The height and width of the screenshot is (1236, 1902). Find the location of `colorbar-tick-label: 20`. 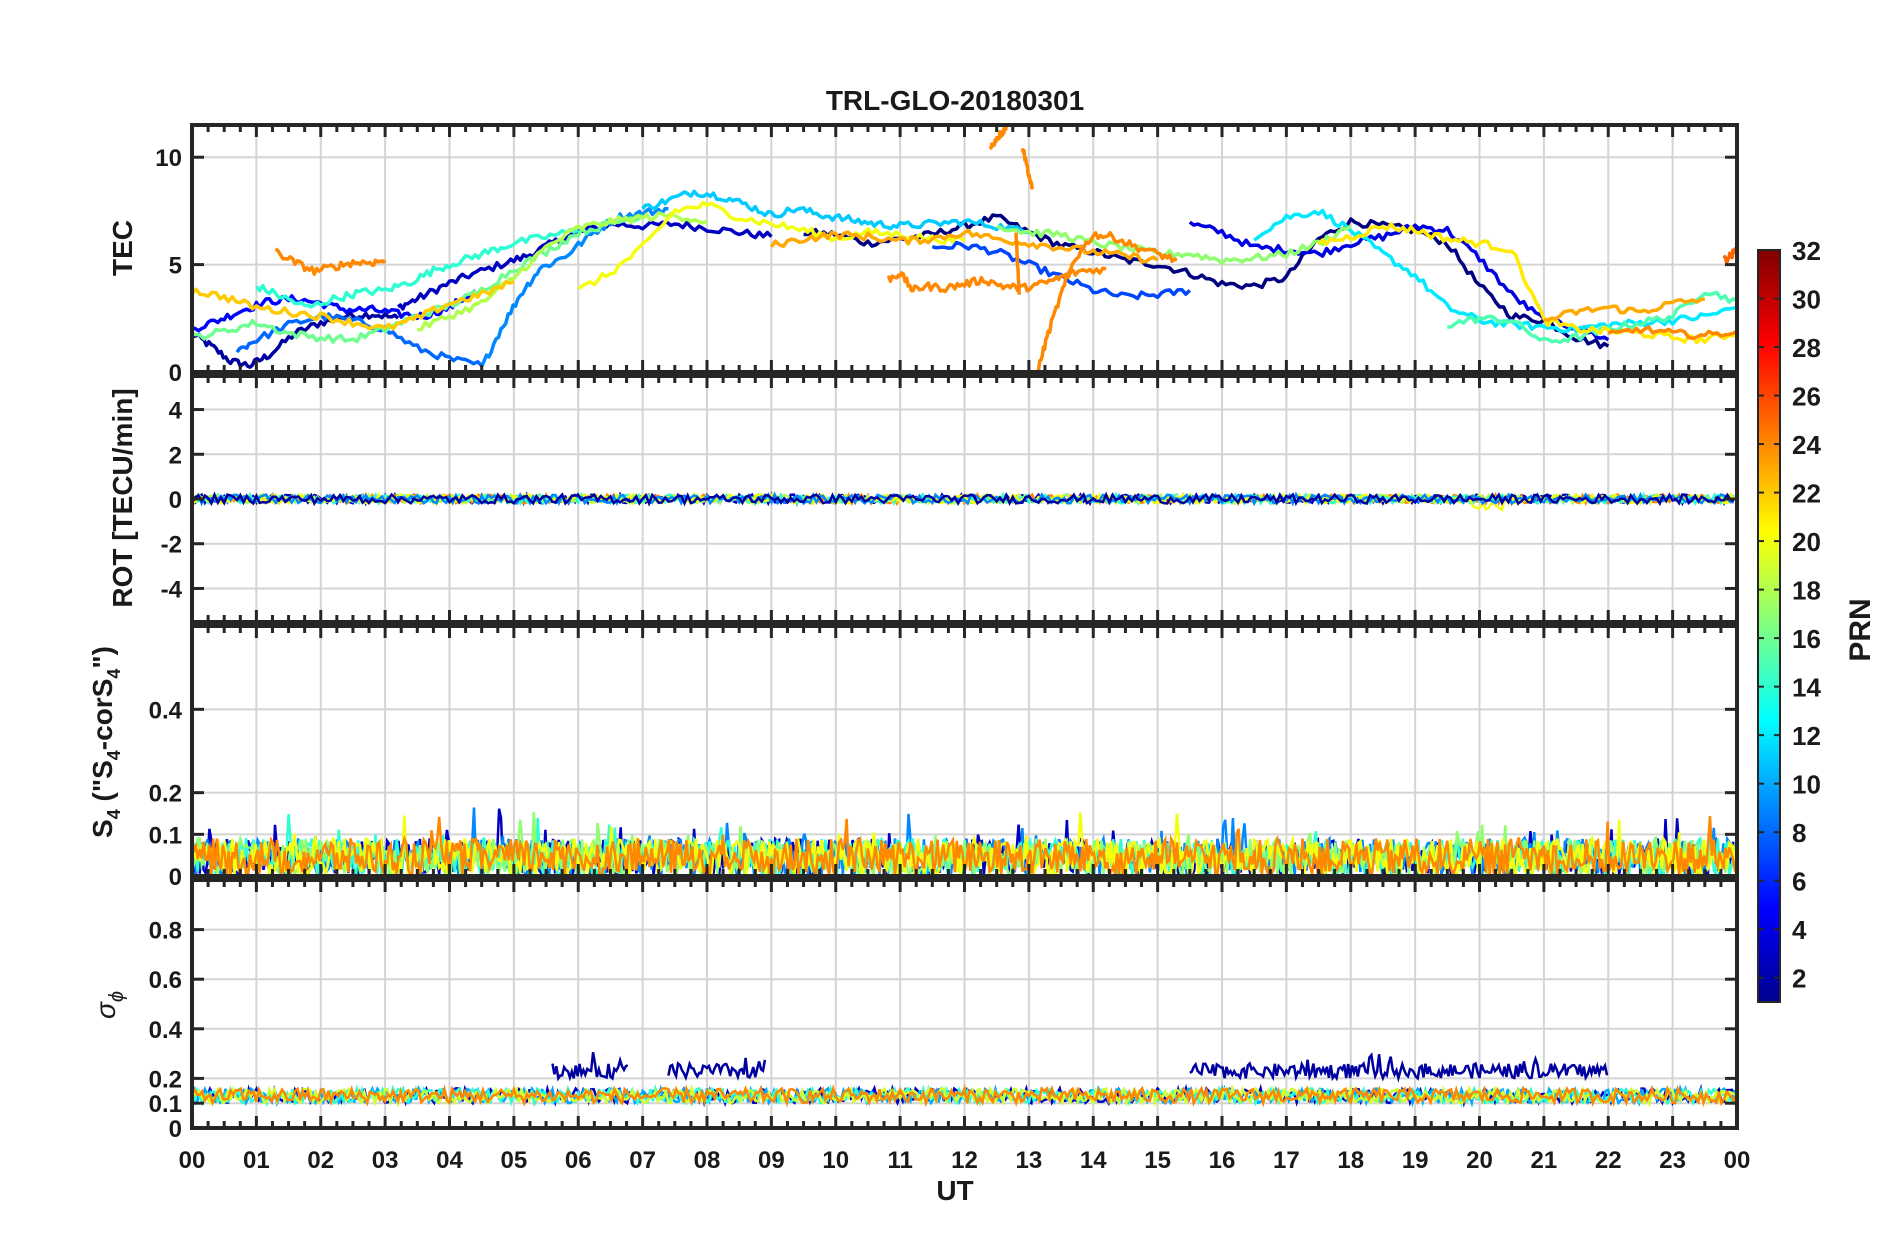

colorbar-tick-label: 20 is located at coordinates (1806, 542).